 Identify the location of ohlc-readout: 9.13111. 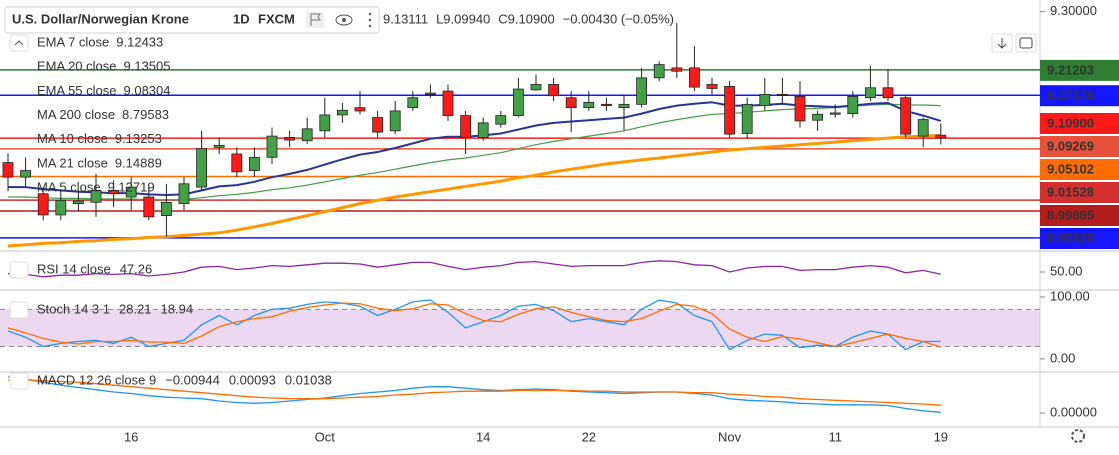
(405, 18).